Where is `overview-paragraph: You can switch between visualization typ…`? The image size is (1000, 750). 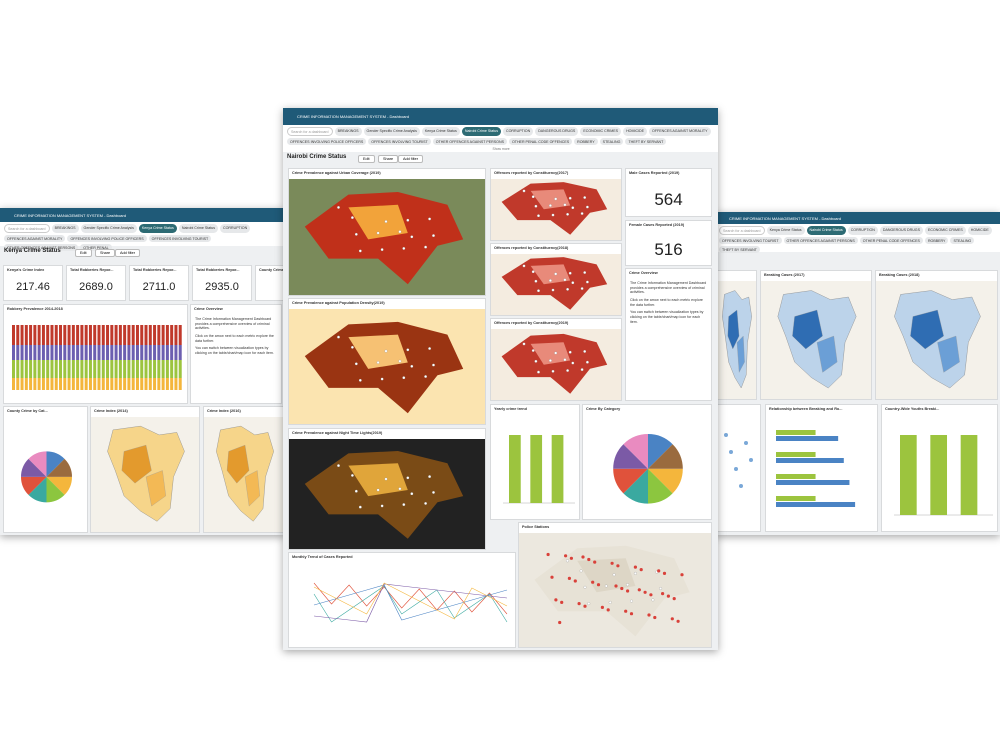 overview-paragraph: You can switch between visualization typ… is located at coordinates (667, 317).